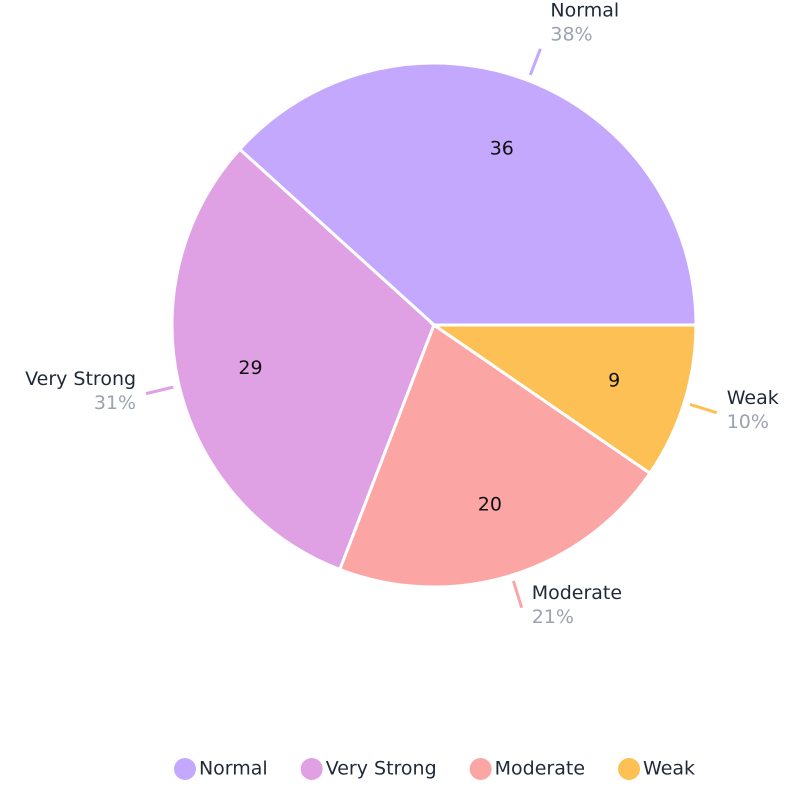 The width and height of the screenshot is (794, 785). What do you see at coordinates (669, 769) in the screenshot?
I see `legend-label: Weak` at bounding box center [669, 769].